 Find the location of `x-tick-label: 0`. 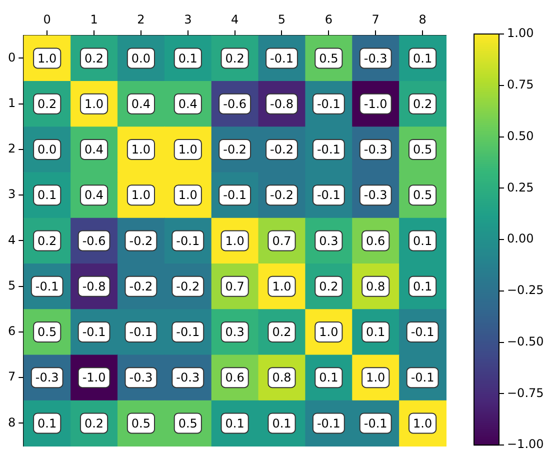

x-tick-label: 0 is located at coordinates (47, 19).